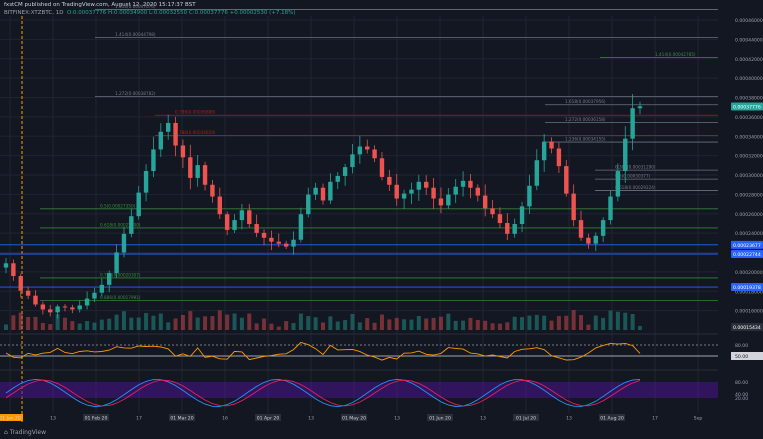 This screenshot has height=439, width=763. I want to click on fib-level-label: 0.786(0.00034829), so click(195, 132).